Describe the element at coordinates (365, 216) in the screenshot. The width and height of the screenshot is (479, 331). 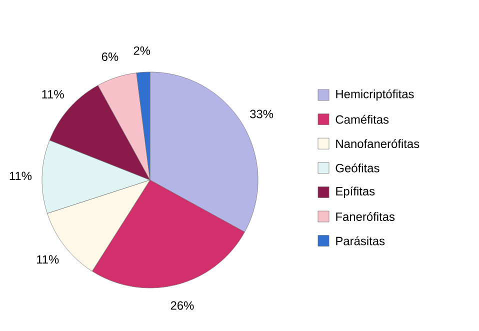
I see `legend-label: Fanerófitas` at that location.